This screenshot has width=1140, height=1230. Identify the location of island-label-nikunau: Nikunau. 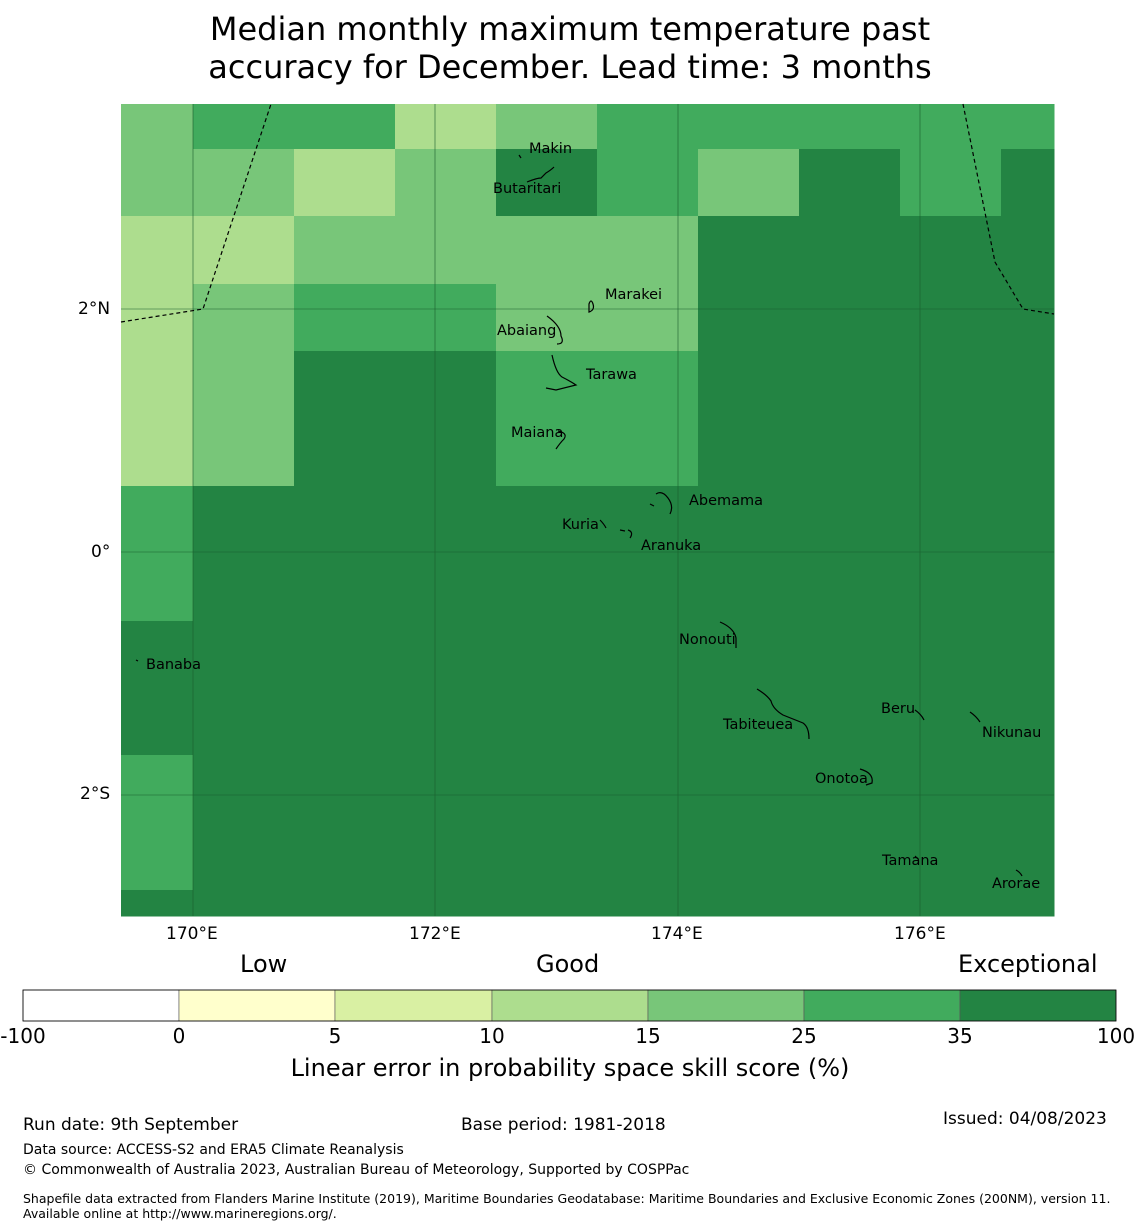
(1012, 733).